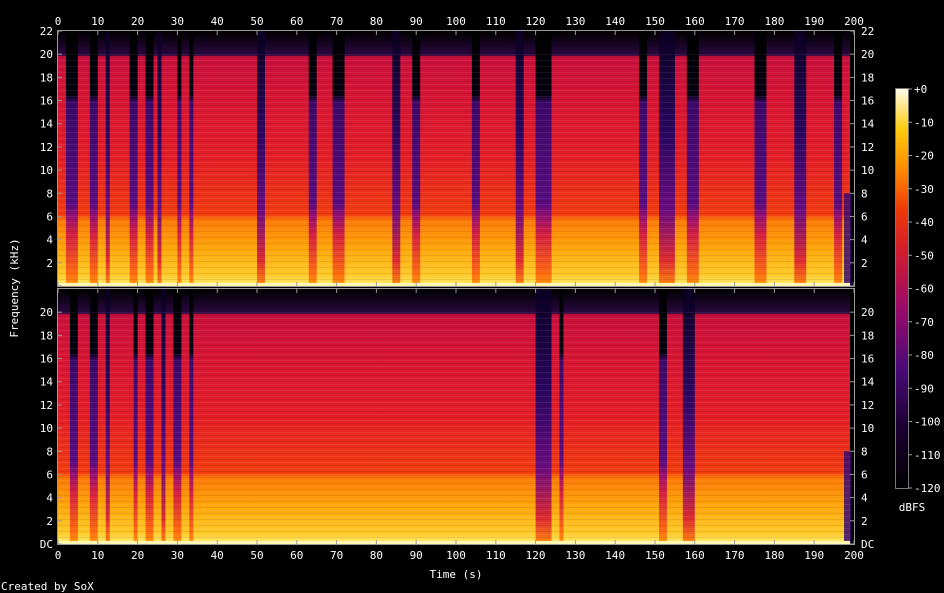 Image resolution: width=944 pixels, height=593 pixels. Describe the element at coordinates (735, 21) in the screenshot. I see `x-tick-label-top: 170` at that location.